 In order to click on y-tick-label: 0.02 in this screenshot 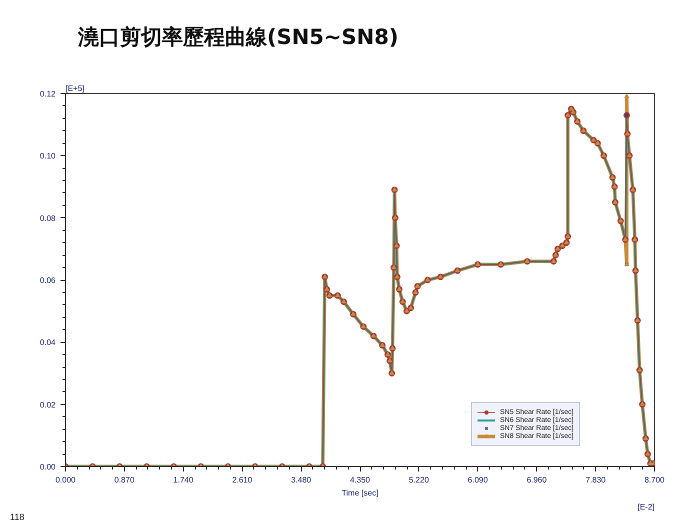, I will do `click(48, 405)`.